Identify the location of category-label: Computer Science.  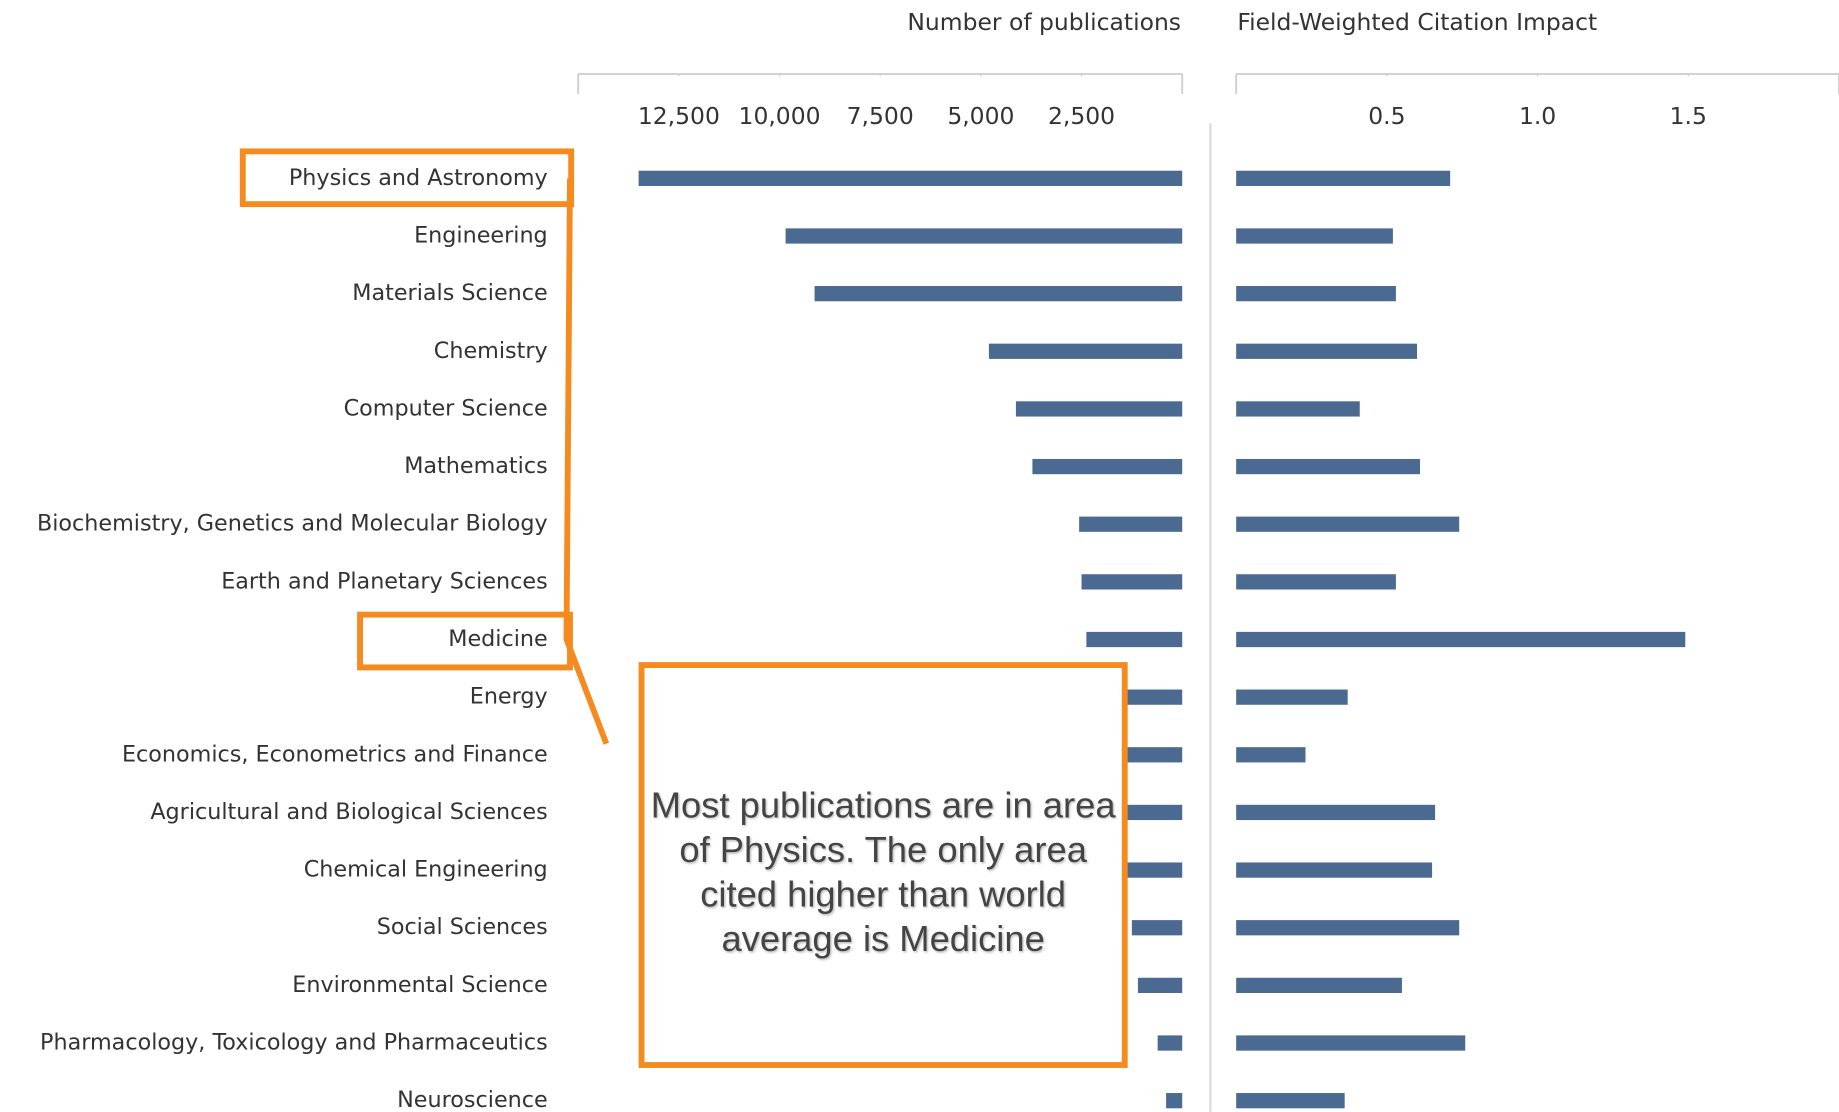
(446, 408).